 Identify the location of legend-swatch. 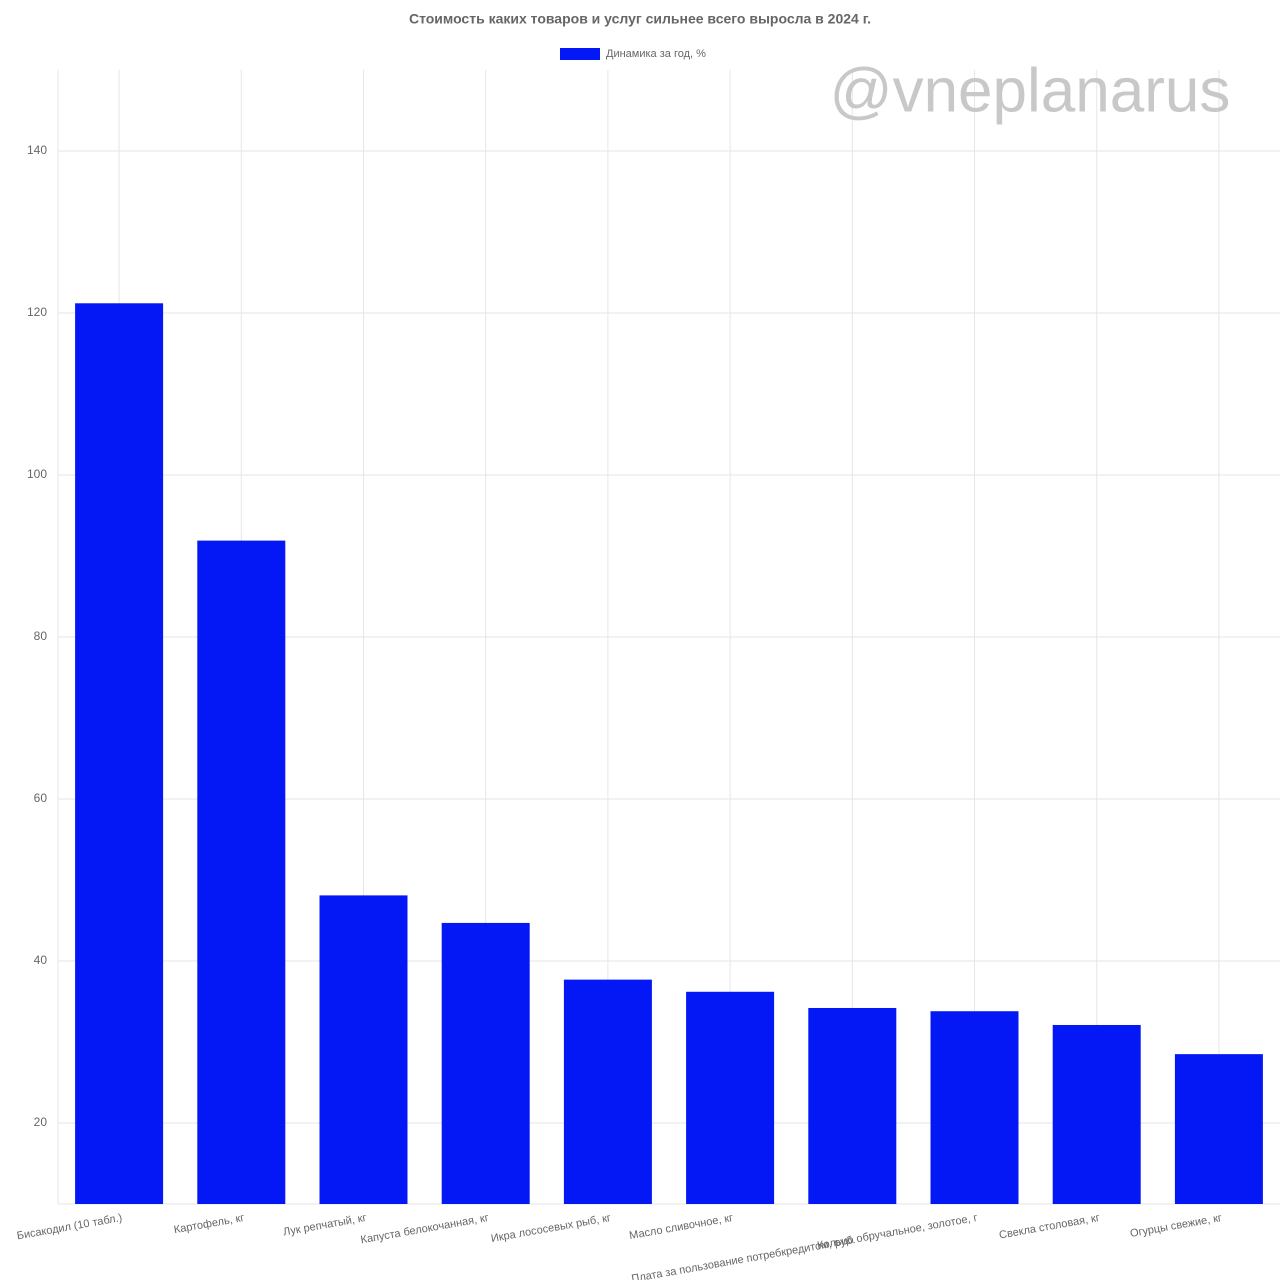
(580, 54).